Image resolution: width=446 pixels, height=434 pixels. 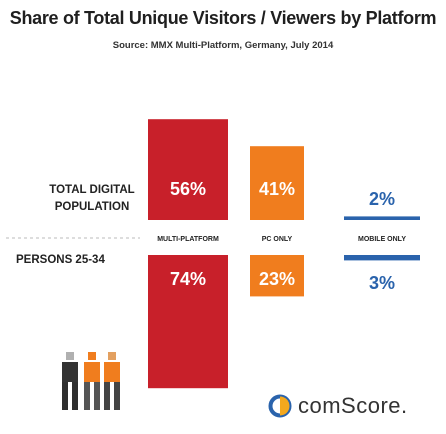 I want to click on people-illustration, so click(x=91, y=381).